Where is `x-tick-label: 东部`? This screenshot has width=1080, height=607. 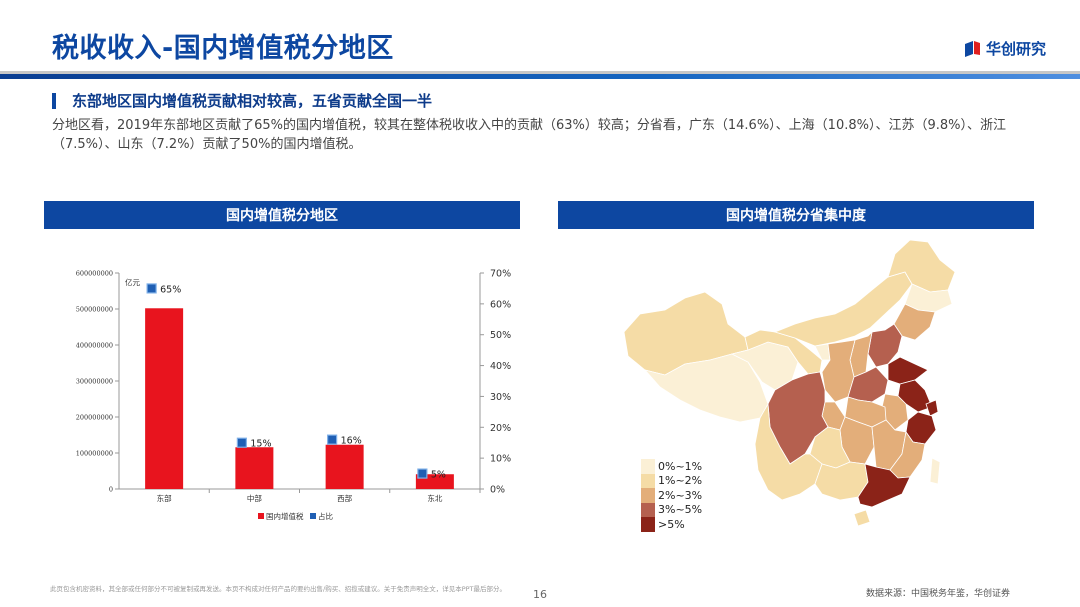
x-tick-label: 东部 is located at coordinates (164, 498).